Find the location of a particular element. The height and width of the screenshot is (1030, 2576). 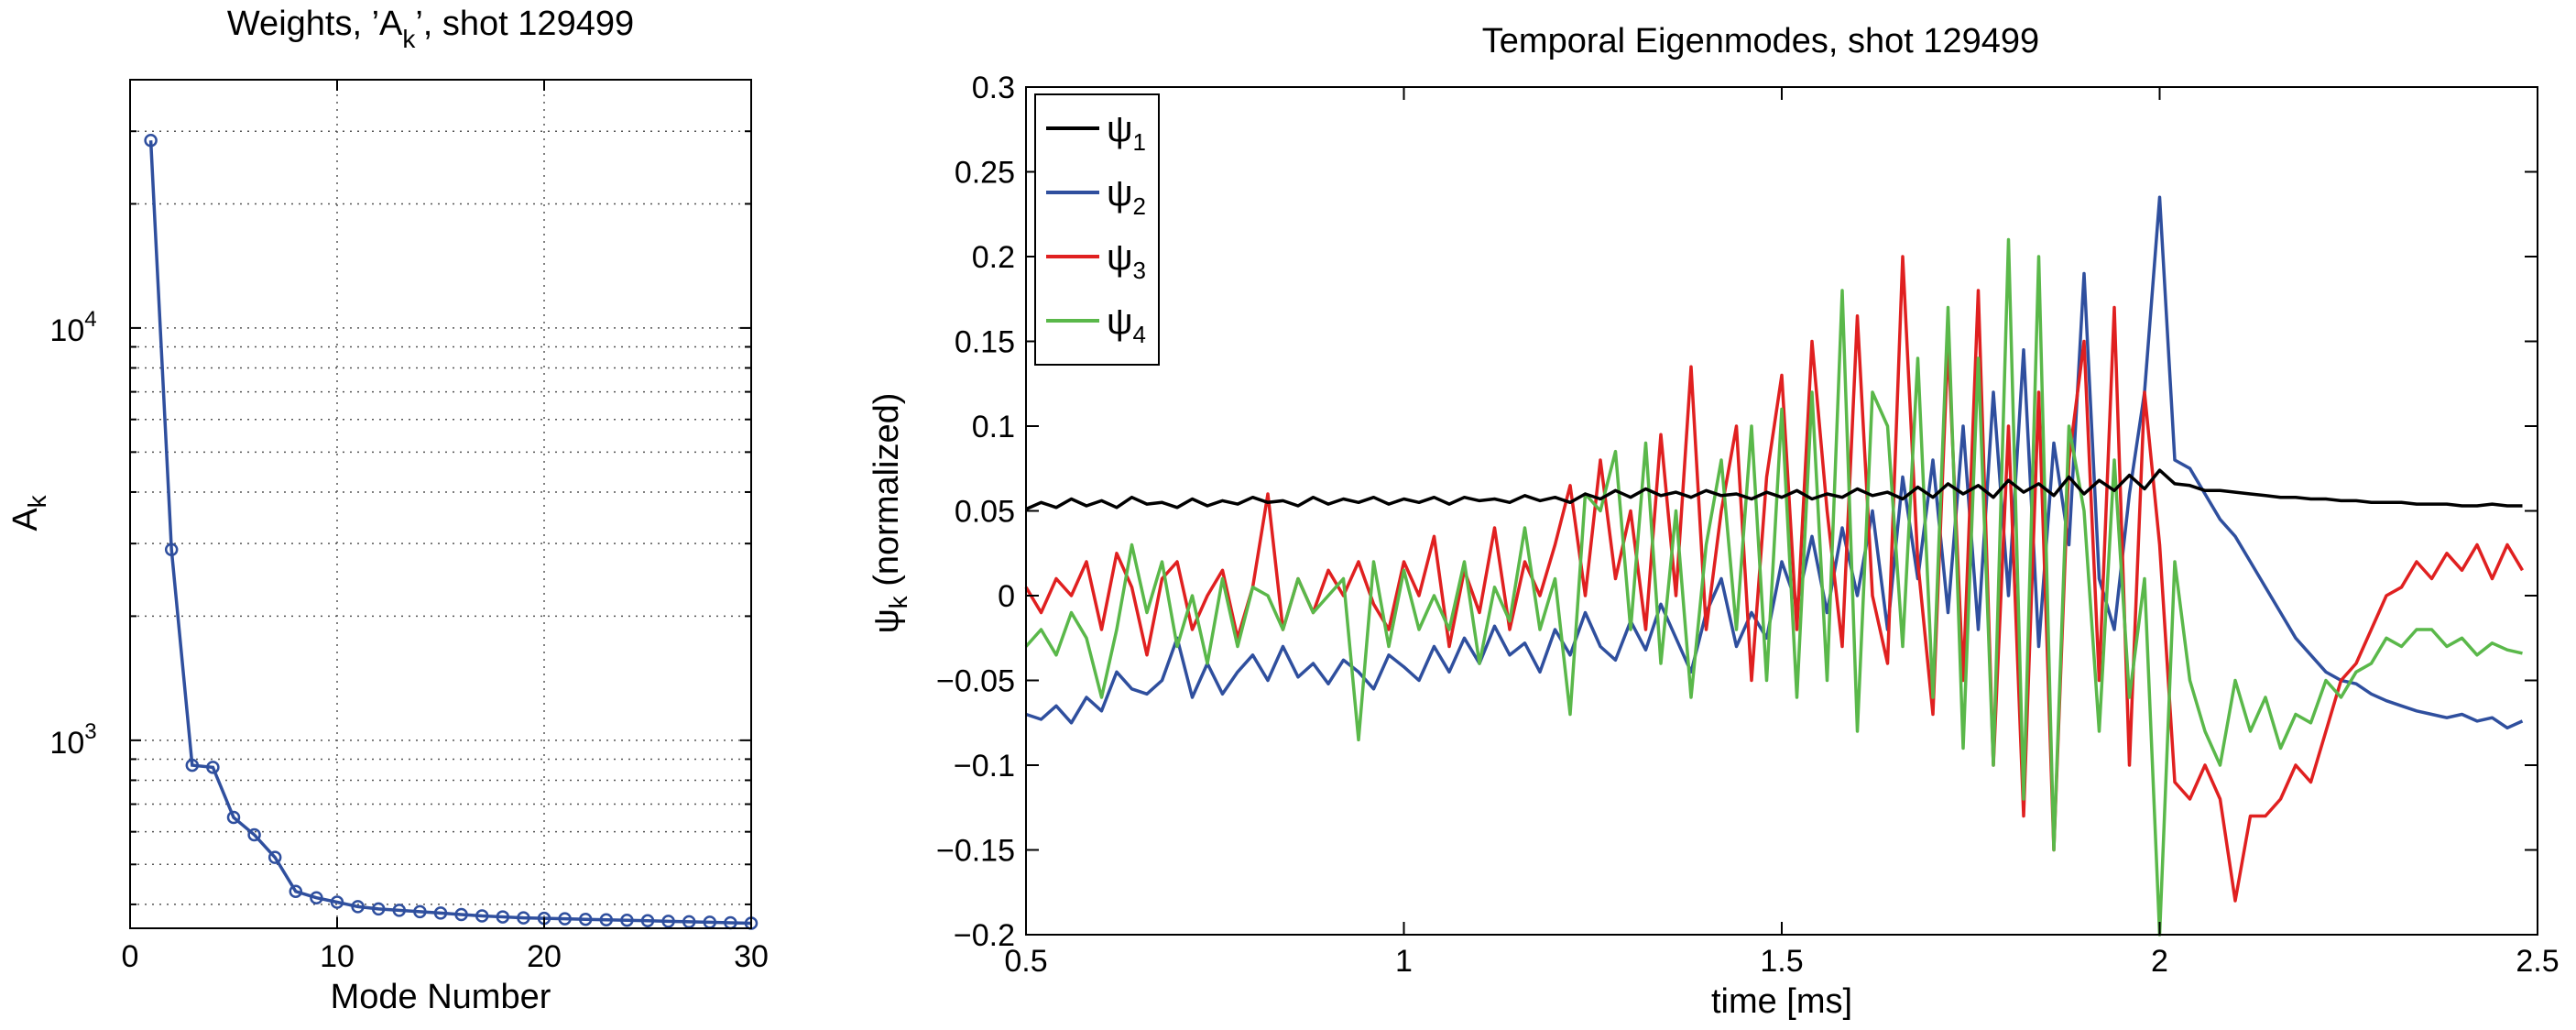

eigenmodes-xtick-label: 2.5 is located at coordinates (2538, 961).